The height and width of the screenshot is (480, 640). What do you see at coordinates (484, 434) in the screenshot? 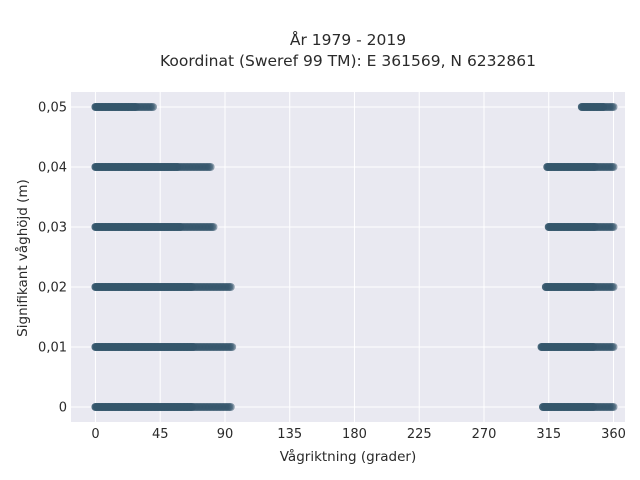
I see `x-tick-label: 270` at bounding box center [484, 434].